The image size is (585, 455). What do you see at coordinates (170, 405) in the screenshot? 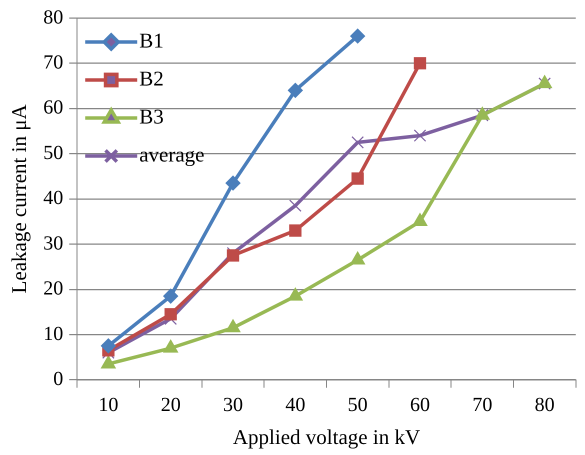
I see `x-tick-label: 20` at bounding box center [170, 405].